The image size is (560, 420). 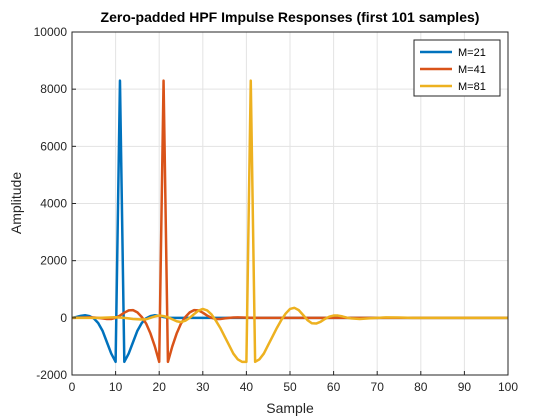 I want to click on legend-label: M=21, so click(x=472, y=53).